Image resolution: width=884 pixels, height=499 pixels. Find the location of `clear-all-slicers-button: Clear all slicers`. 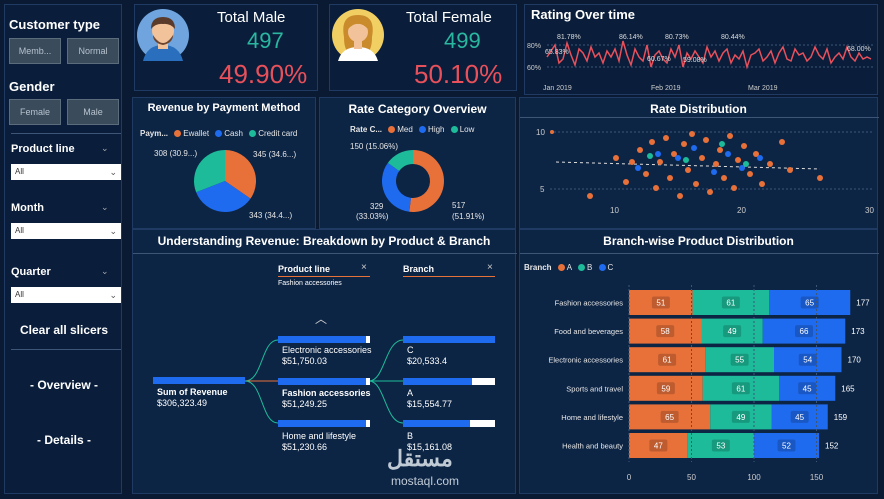

clear-all-slicers-button: Clear all slicers is located at coordinates (64, 330).